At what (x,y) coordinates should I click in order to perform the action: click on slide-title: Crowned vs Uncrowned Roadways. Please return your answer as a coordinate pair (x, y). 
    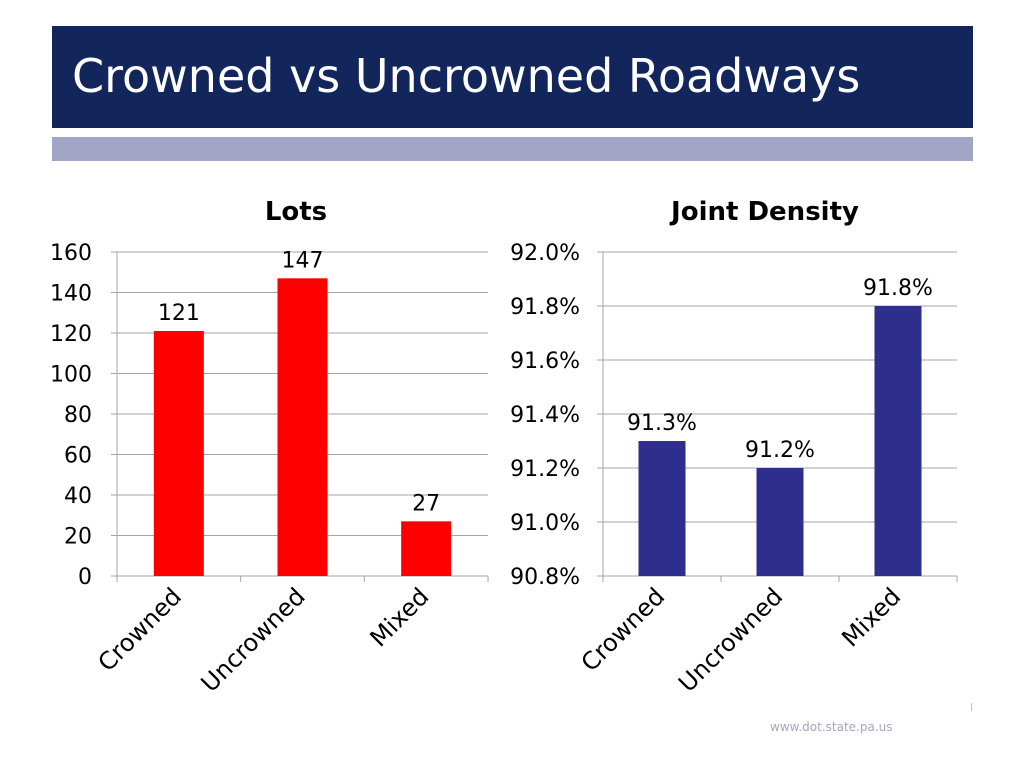
    Looking at the image, I should click on (466, 76).